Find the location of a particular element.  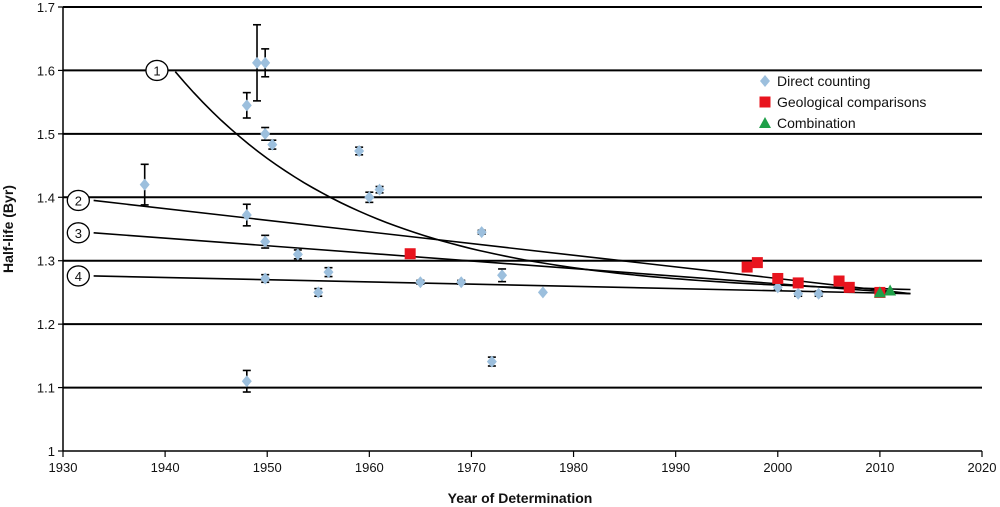

x-tick-label: 1940 is located at coordinates (165, 467).